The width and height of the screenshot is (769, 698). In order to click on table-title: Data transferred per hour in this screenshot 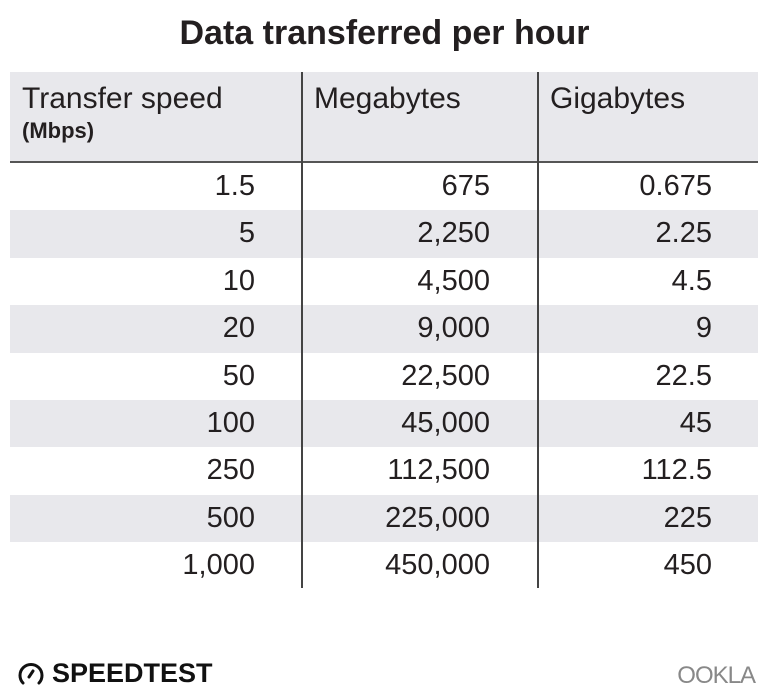, I will do `click(384, 33)`.